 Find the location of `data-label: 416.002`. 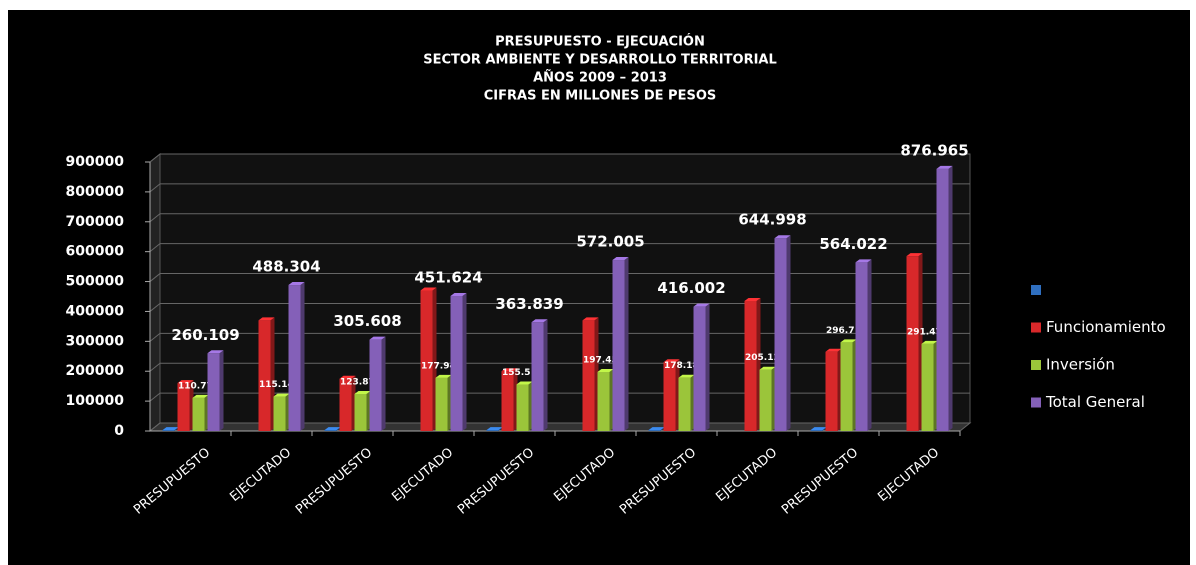

data-label: 416.002 is located at coordinates (691, 288).